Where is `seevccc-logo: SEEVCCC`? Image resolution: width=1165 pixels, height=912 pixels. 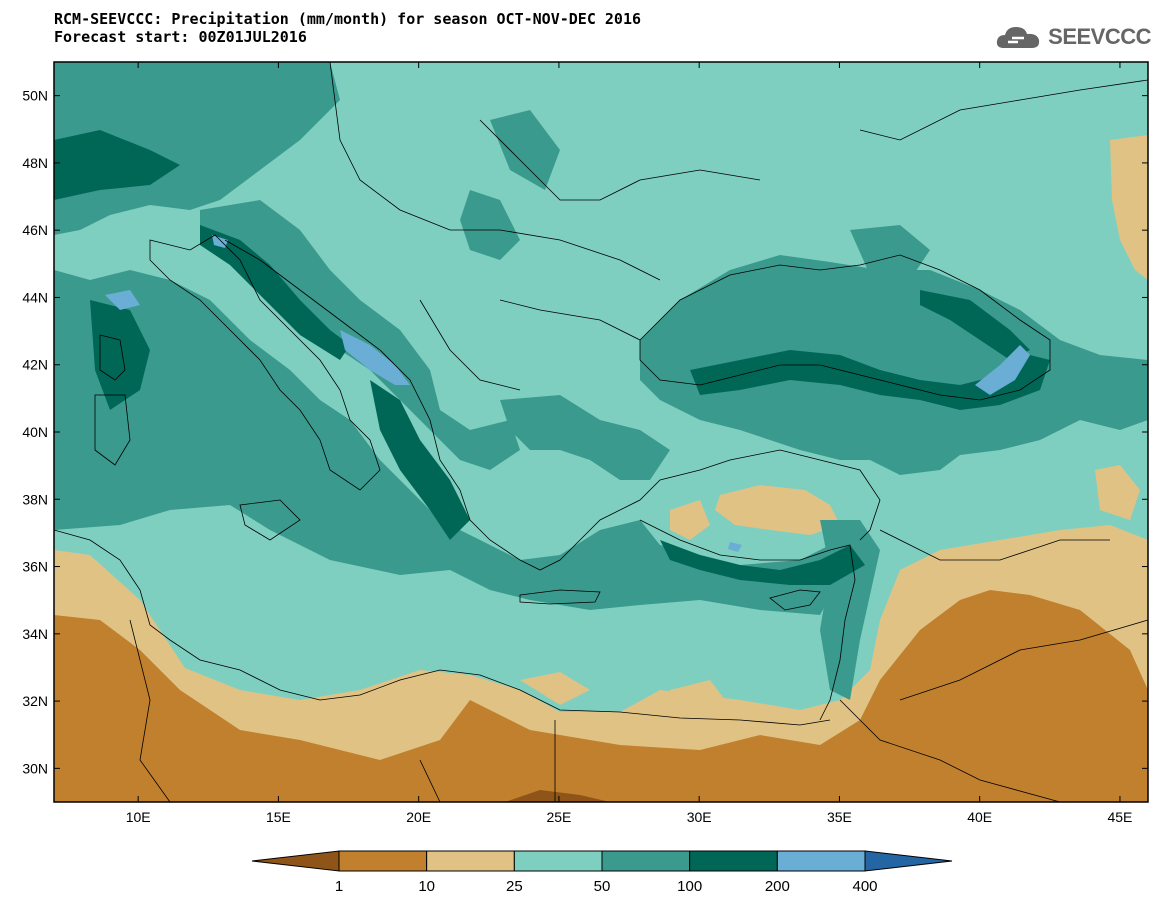
seevccc-logo: SEEVCCC is located at coordinates (1072, 37).